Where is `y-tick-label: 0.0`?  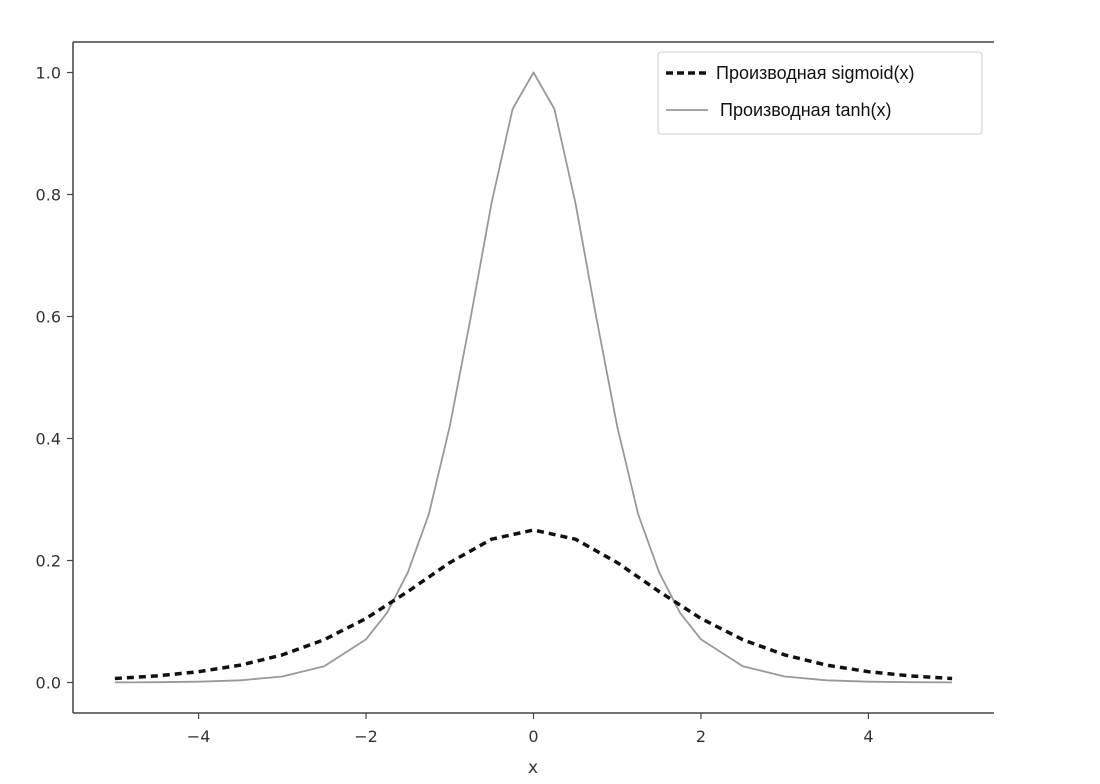
y-tick-label: 0.0 is located at coordinates (48, 683).